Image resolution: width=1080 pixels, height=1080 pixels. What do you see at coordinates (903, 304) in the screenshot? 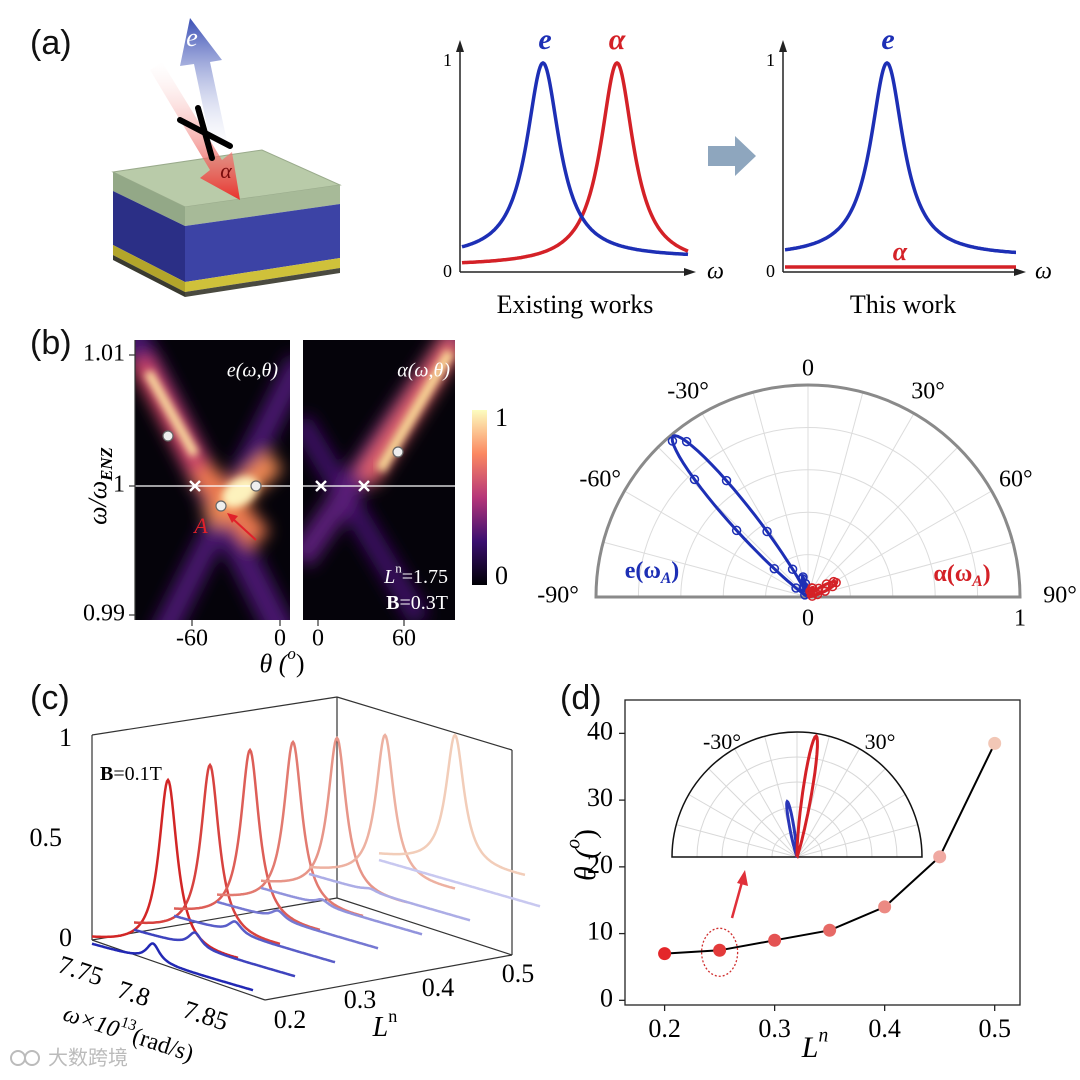
I see `caption: This work` at bounding box center [903, 304].